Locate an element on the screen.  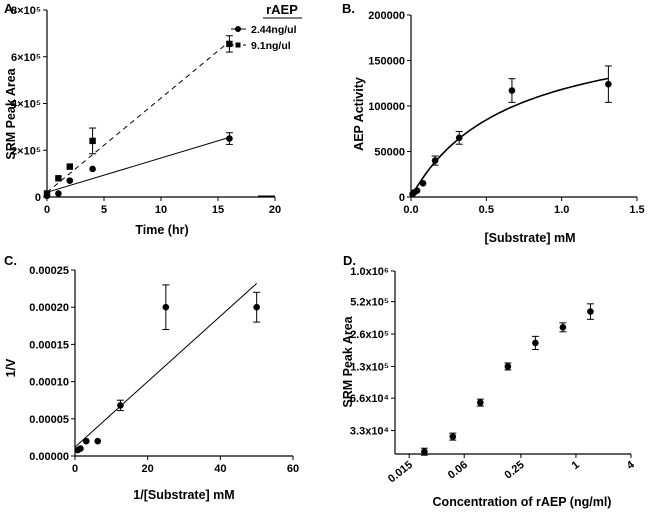
panel-c-y-tick-label: 0.00010 is located at coordinates (49, 383).